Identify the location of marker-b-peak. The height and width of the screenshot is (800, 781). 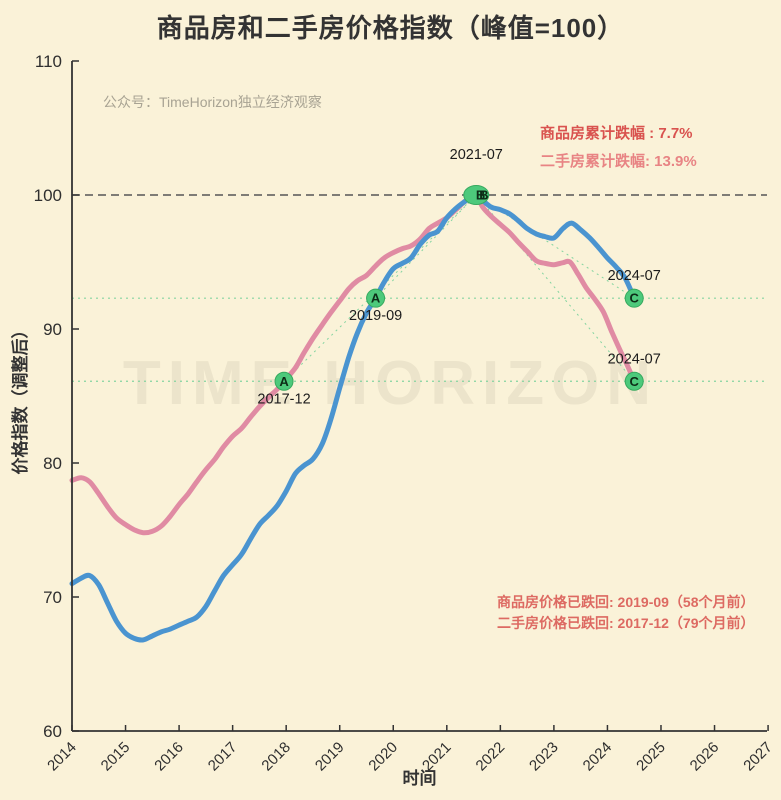
(476, 195).